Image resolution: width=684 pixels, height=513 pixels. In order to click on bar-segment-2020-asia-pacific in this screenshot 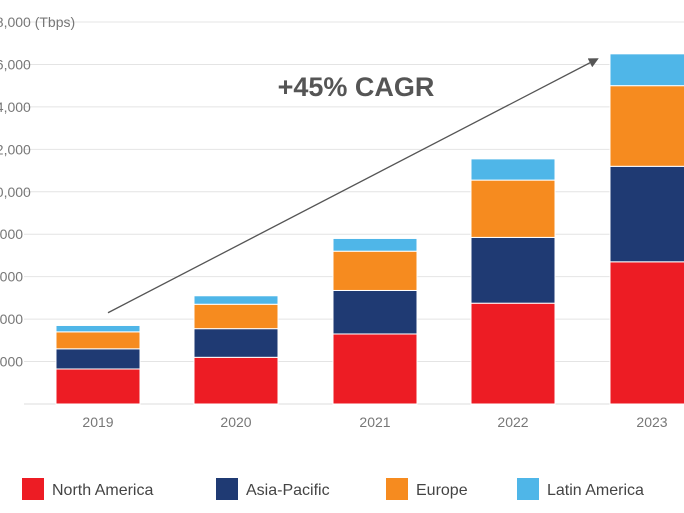, I will do `click(236, 343)`.